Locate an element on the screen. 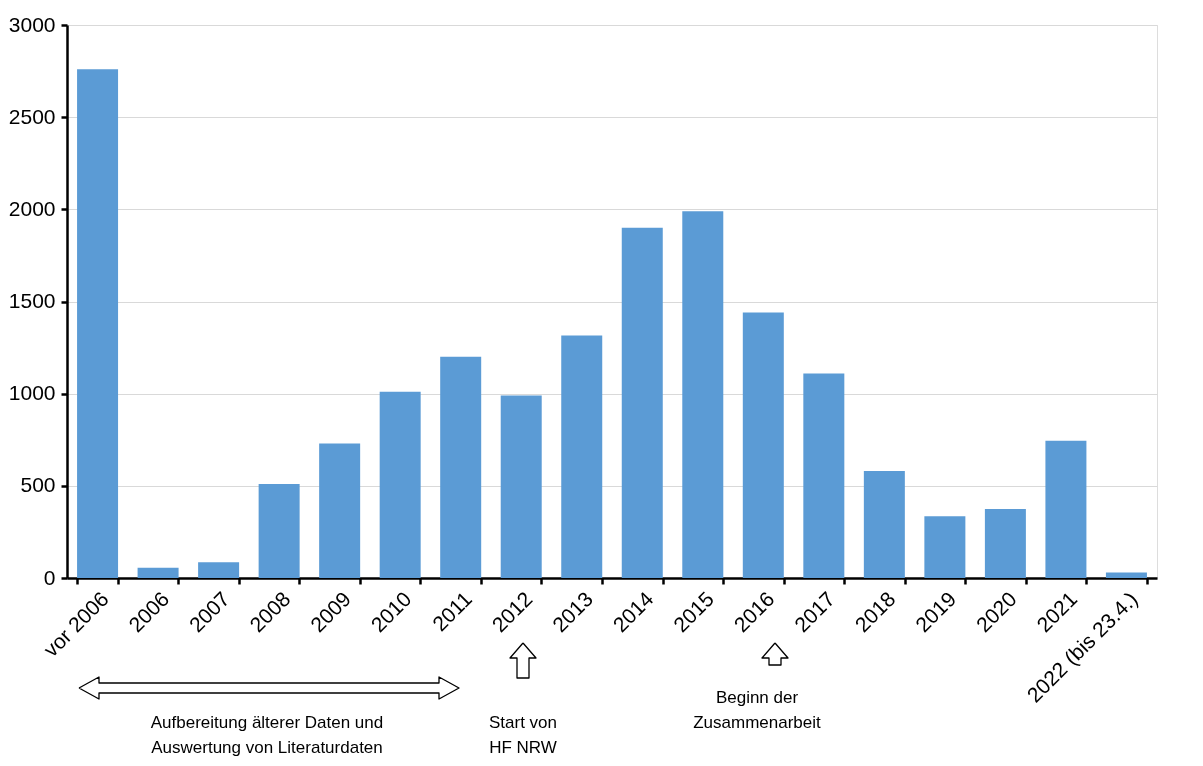 The height and width of the screenshot is (766, 1203). y-tick-label: 500 is located at coordinates (38, 485).